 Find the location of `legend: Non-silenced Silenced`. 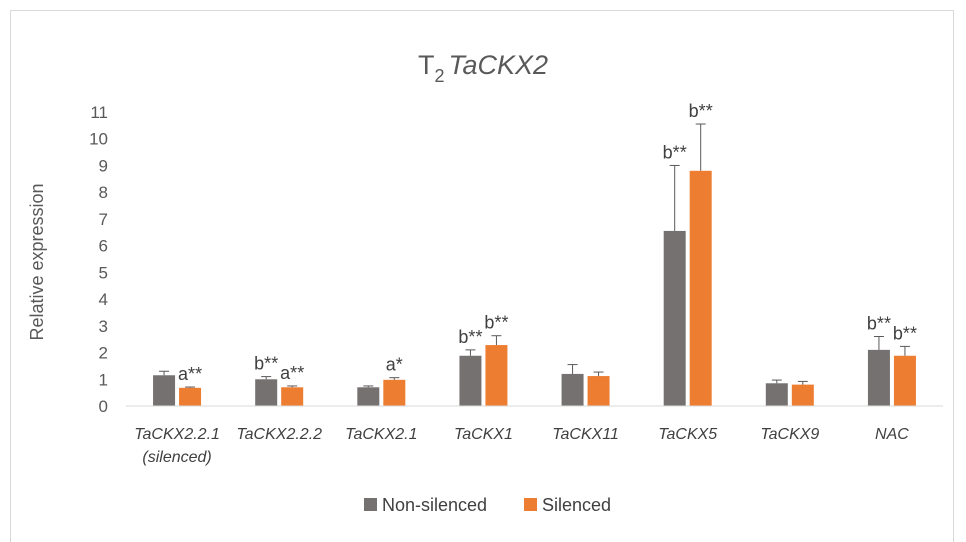

legend: Non-silenced Silenced is located at coordinates (487, 505).